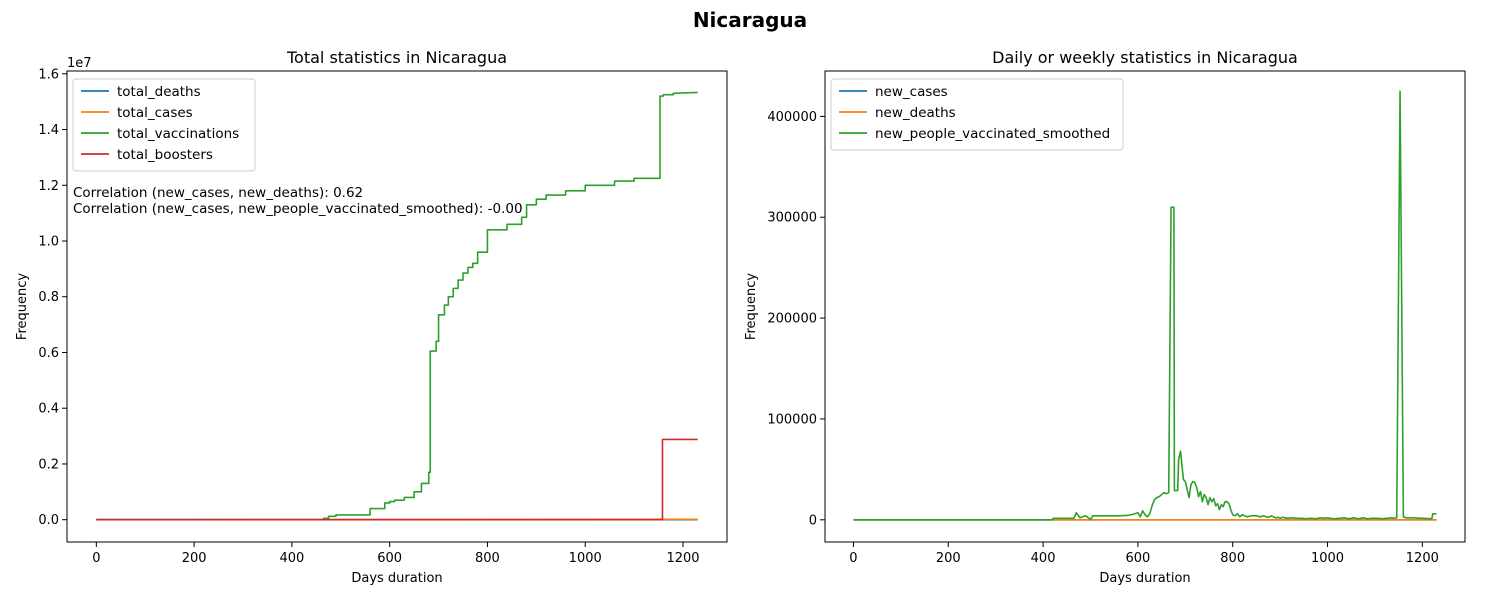 The height and width of the screenshot is (600, 1500). Describe the element at coordinates (1145, 57) in the screenshot. I see `chart-title: Daily or weekly statistics in Nicaragua` at that location.